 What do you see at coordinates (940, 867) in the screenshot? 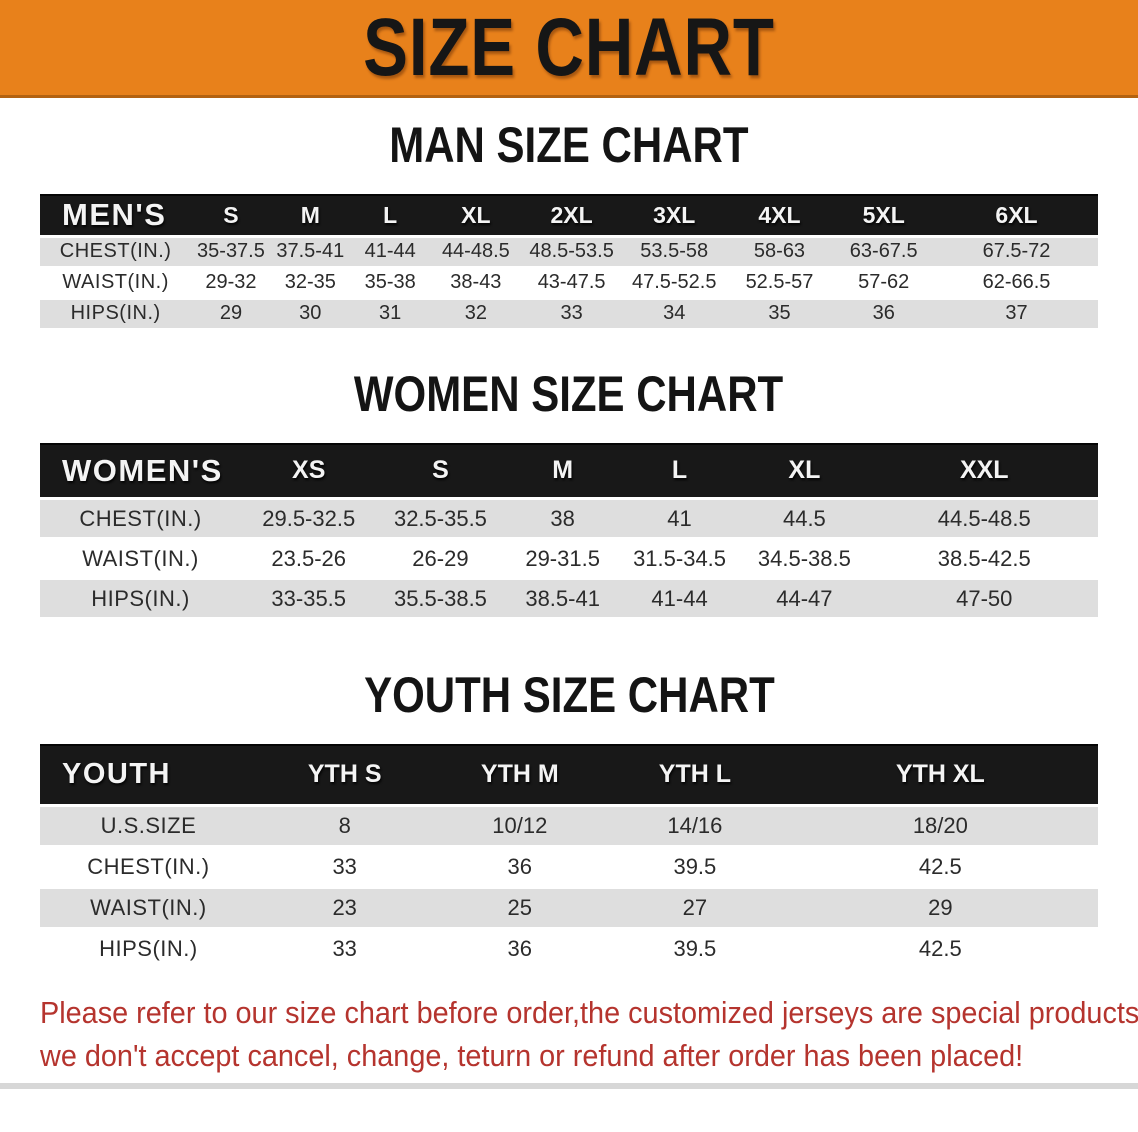
I see `size-value-cell: 42.5` at bounding box center [940, 867].